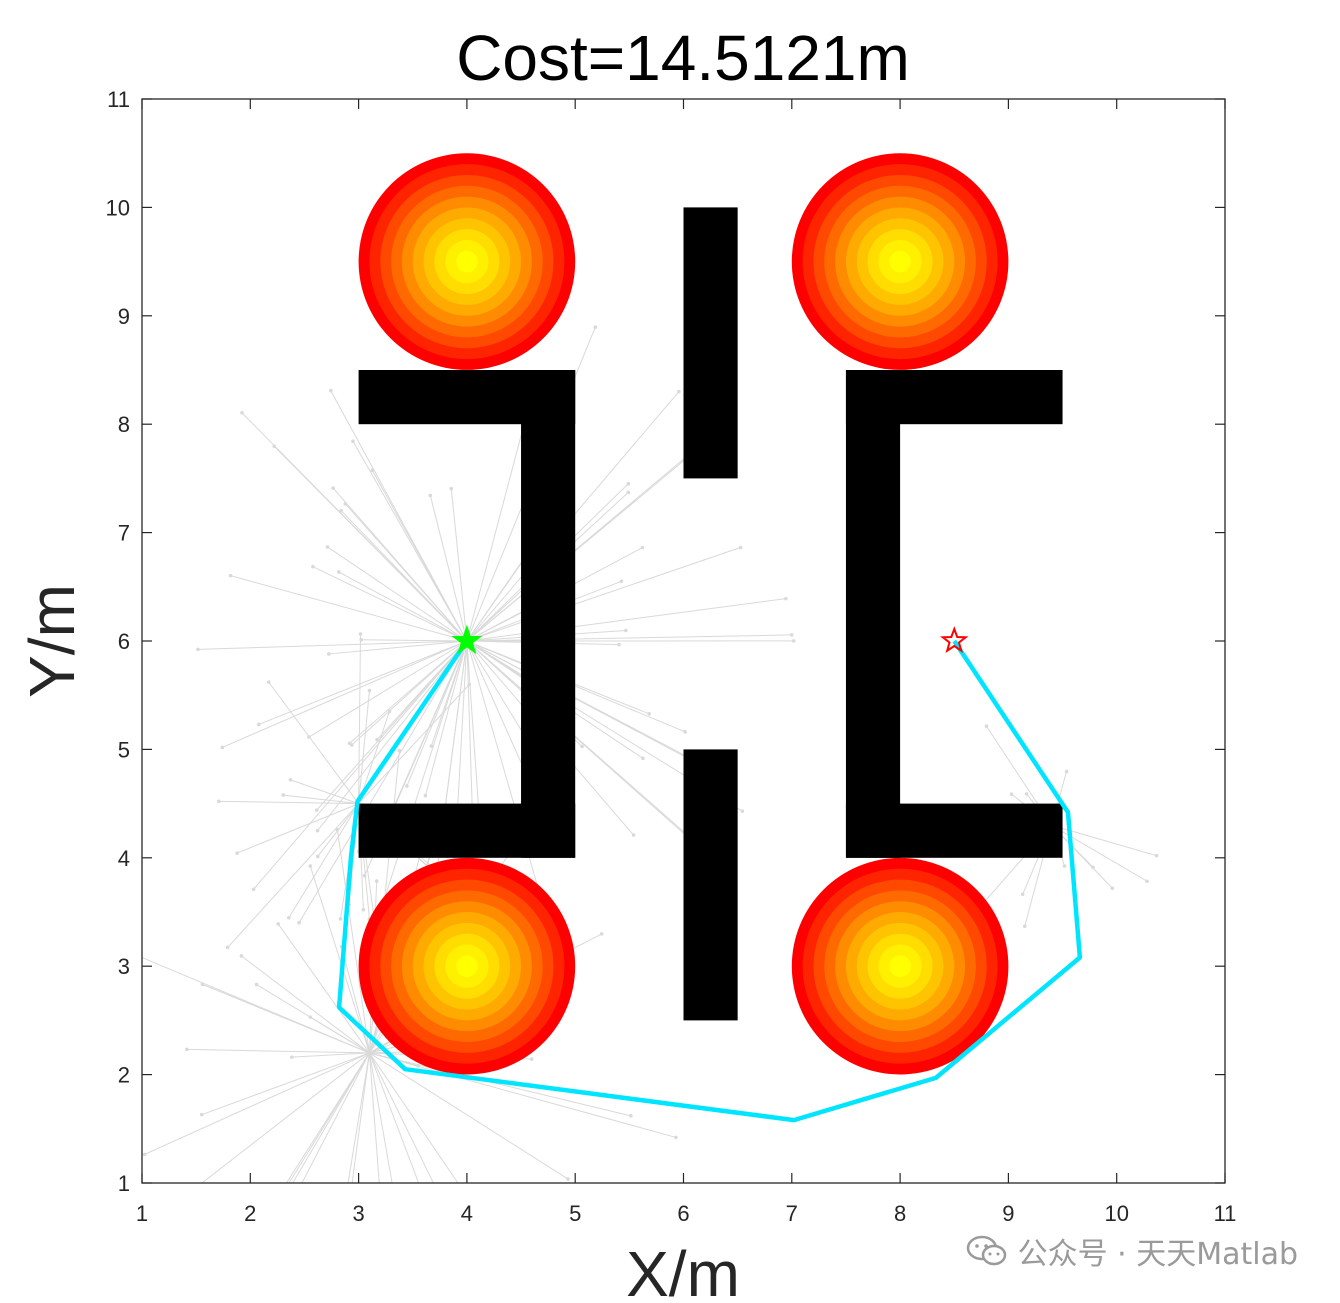 The width and height of the screenshot is (1340, 1303). Describe the element at coordinates (124, 1075) in the screenshot. I see `y-tick-label: 2` at that location.